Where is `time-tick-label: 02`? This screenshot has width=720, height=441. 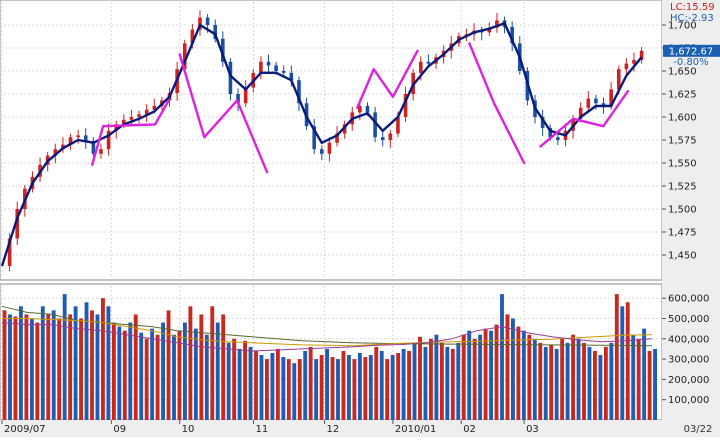
time-tick-label: 02 is located at coordinates (469, 429).